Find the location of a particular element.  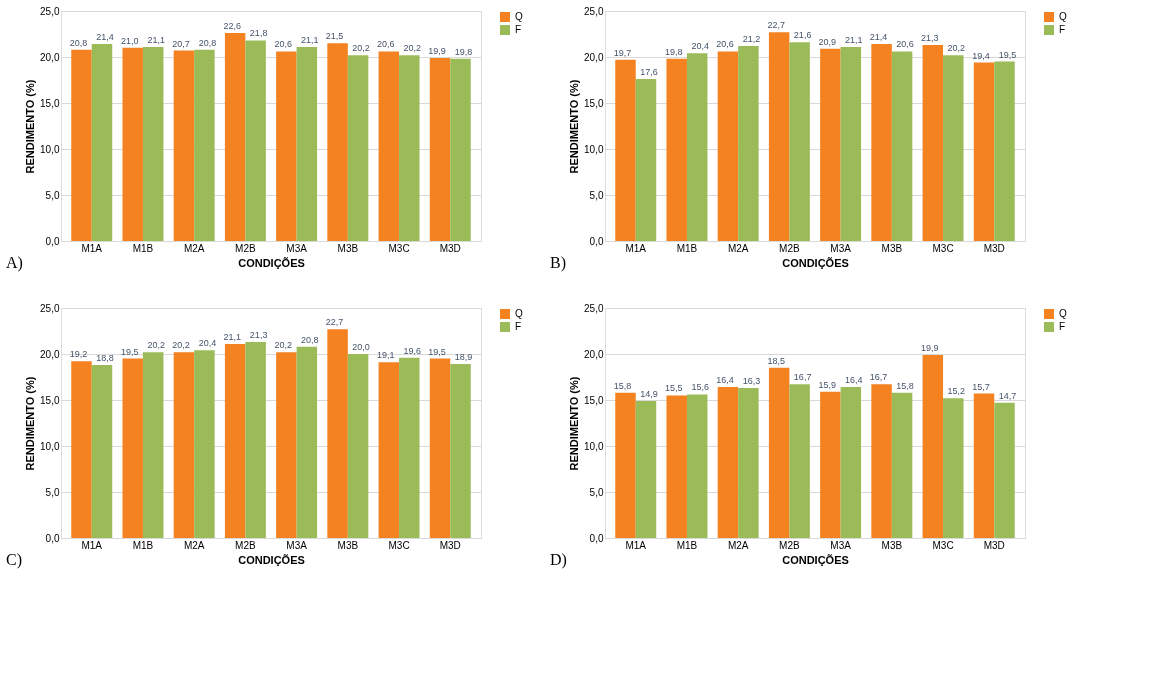

text: B) is located at coordinates (558, 263).